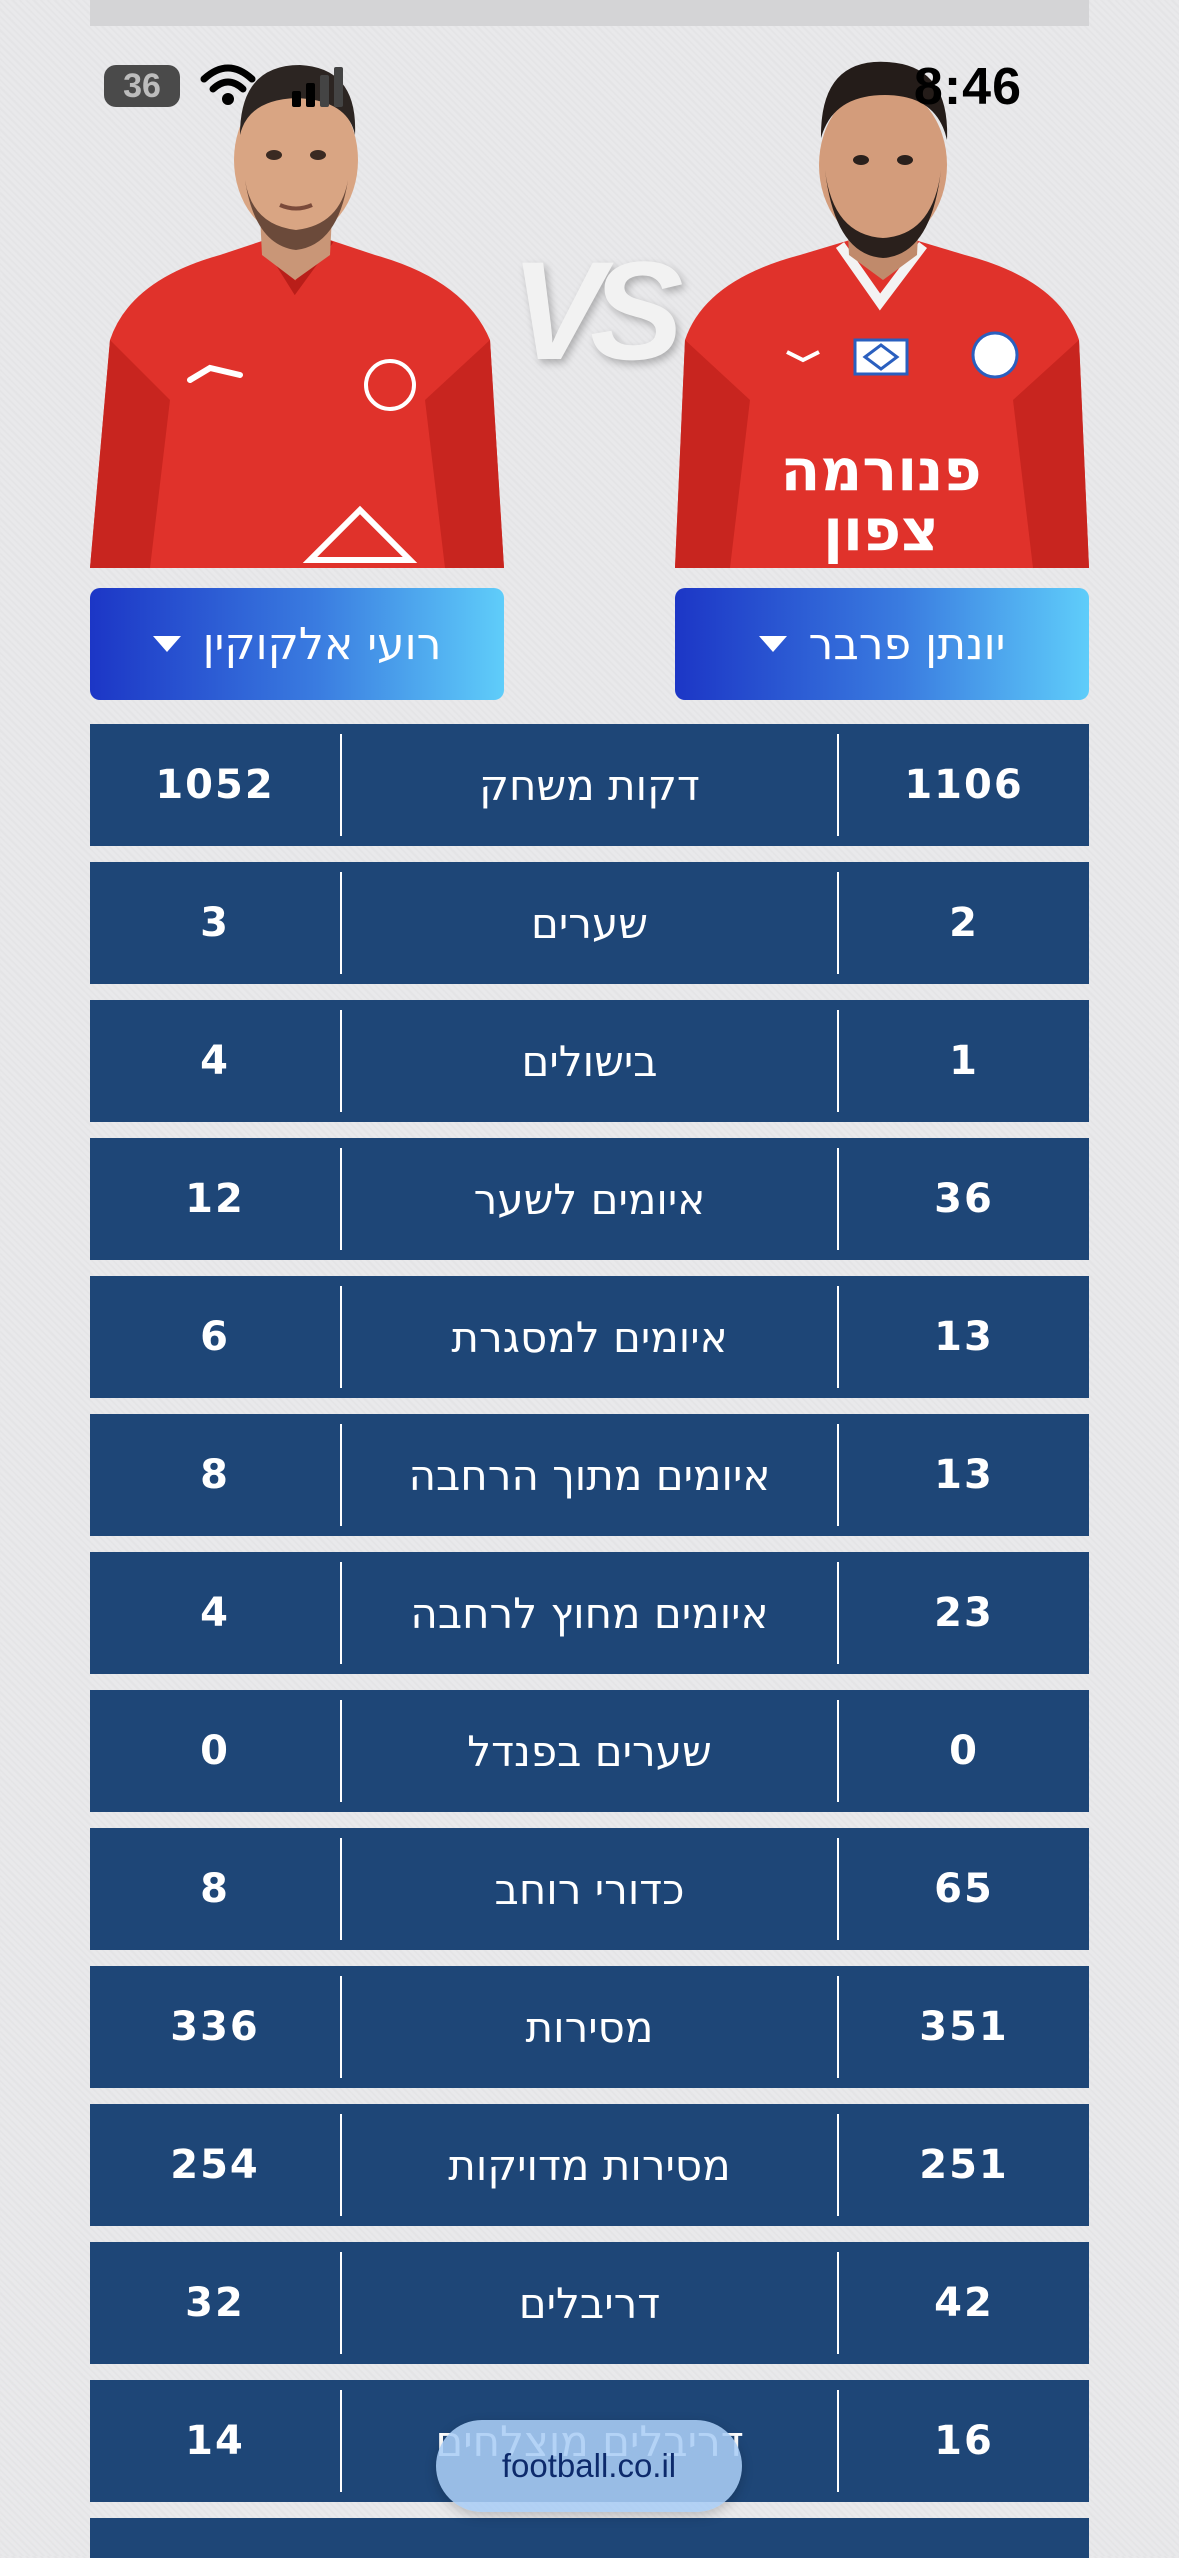  I want to click on stat-value-left: 32, so click(215, 2303).